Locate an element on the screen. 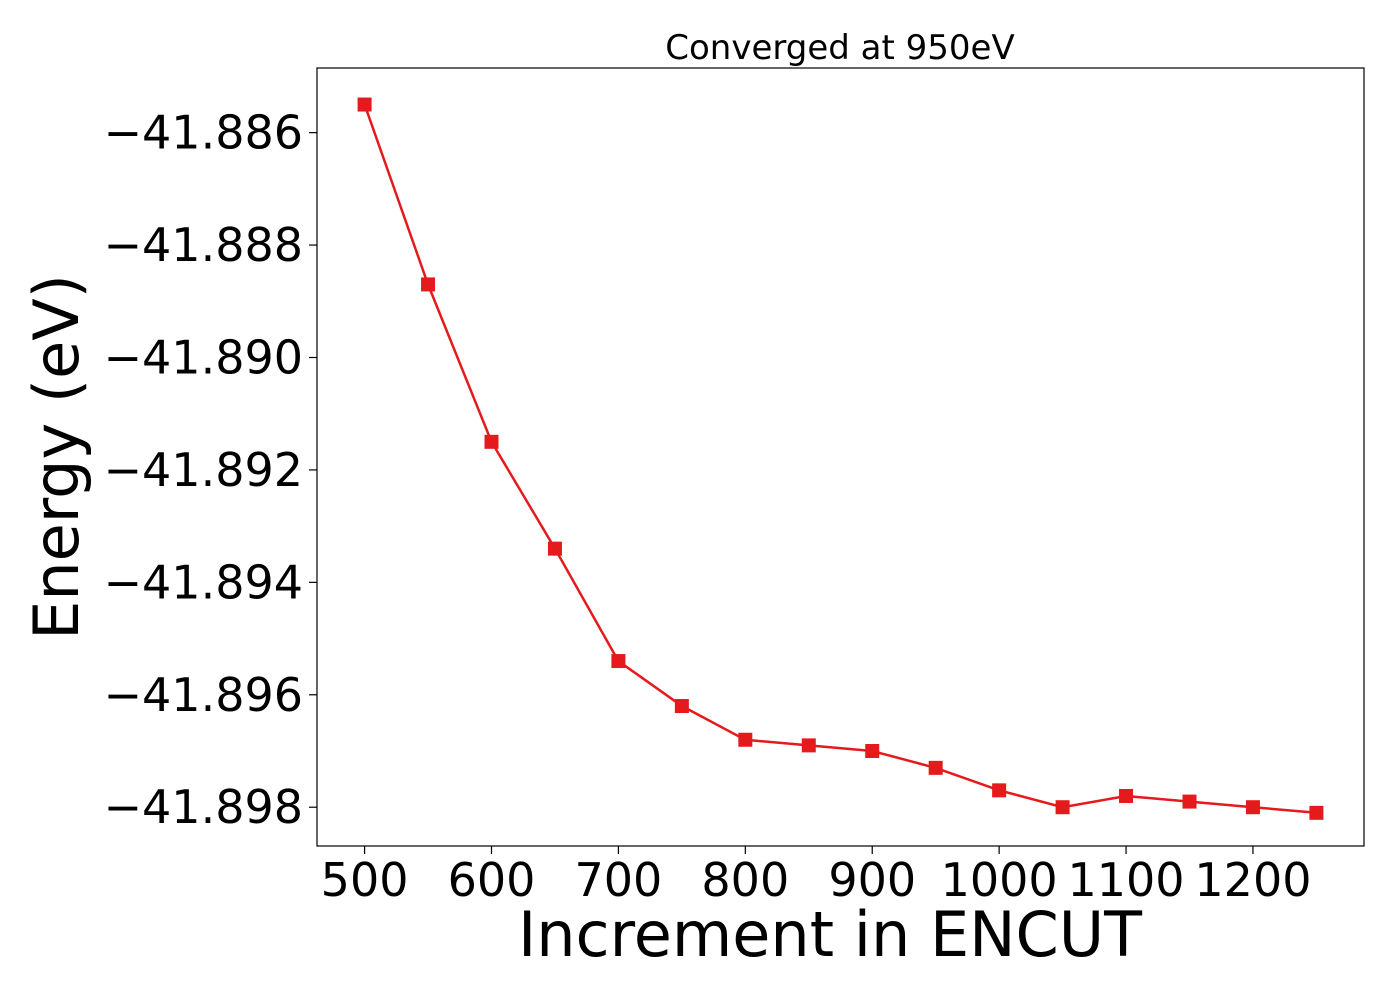 The height and width of the screenshot is (1000, 1400). x-tick-label: 1100 is located at coordinates (1126, 880).